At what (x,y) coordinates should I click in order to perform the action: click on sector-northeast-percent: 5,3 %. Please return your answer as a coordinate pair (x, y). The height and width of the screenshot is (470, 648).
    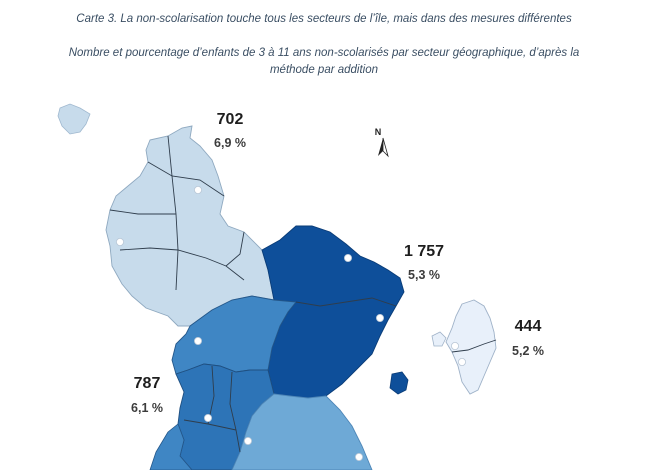
    Looking at the image, I should click on (424, 275).